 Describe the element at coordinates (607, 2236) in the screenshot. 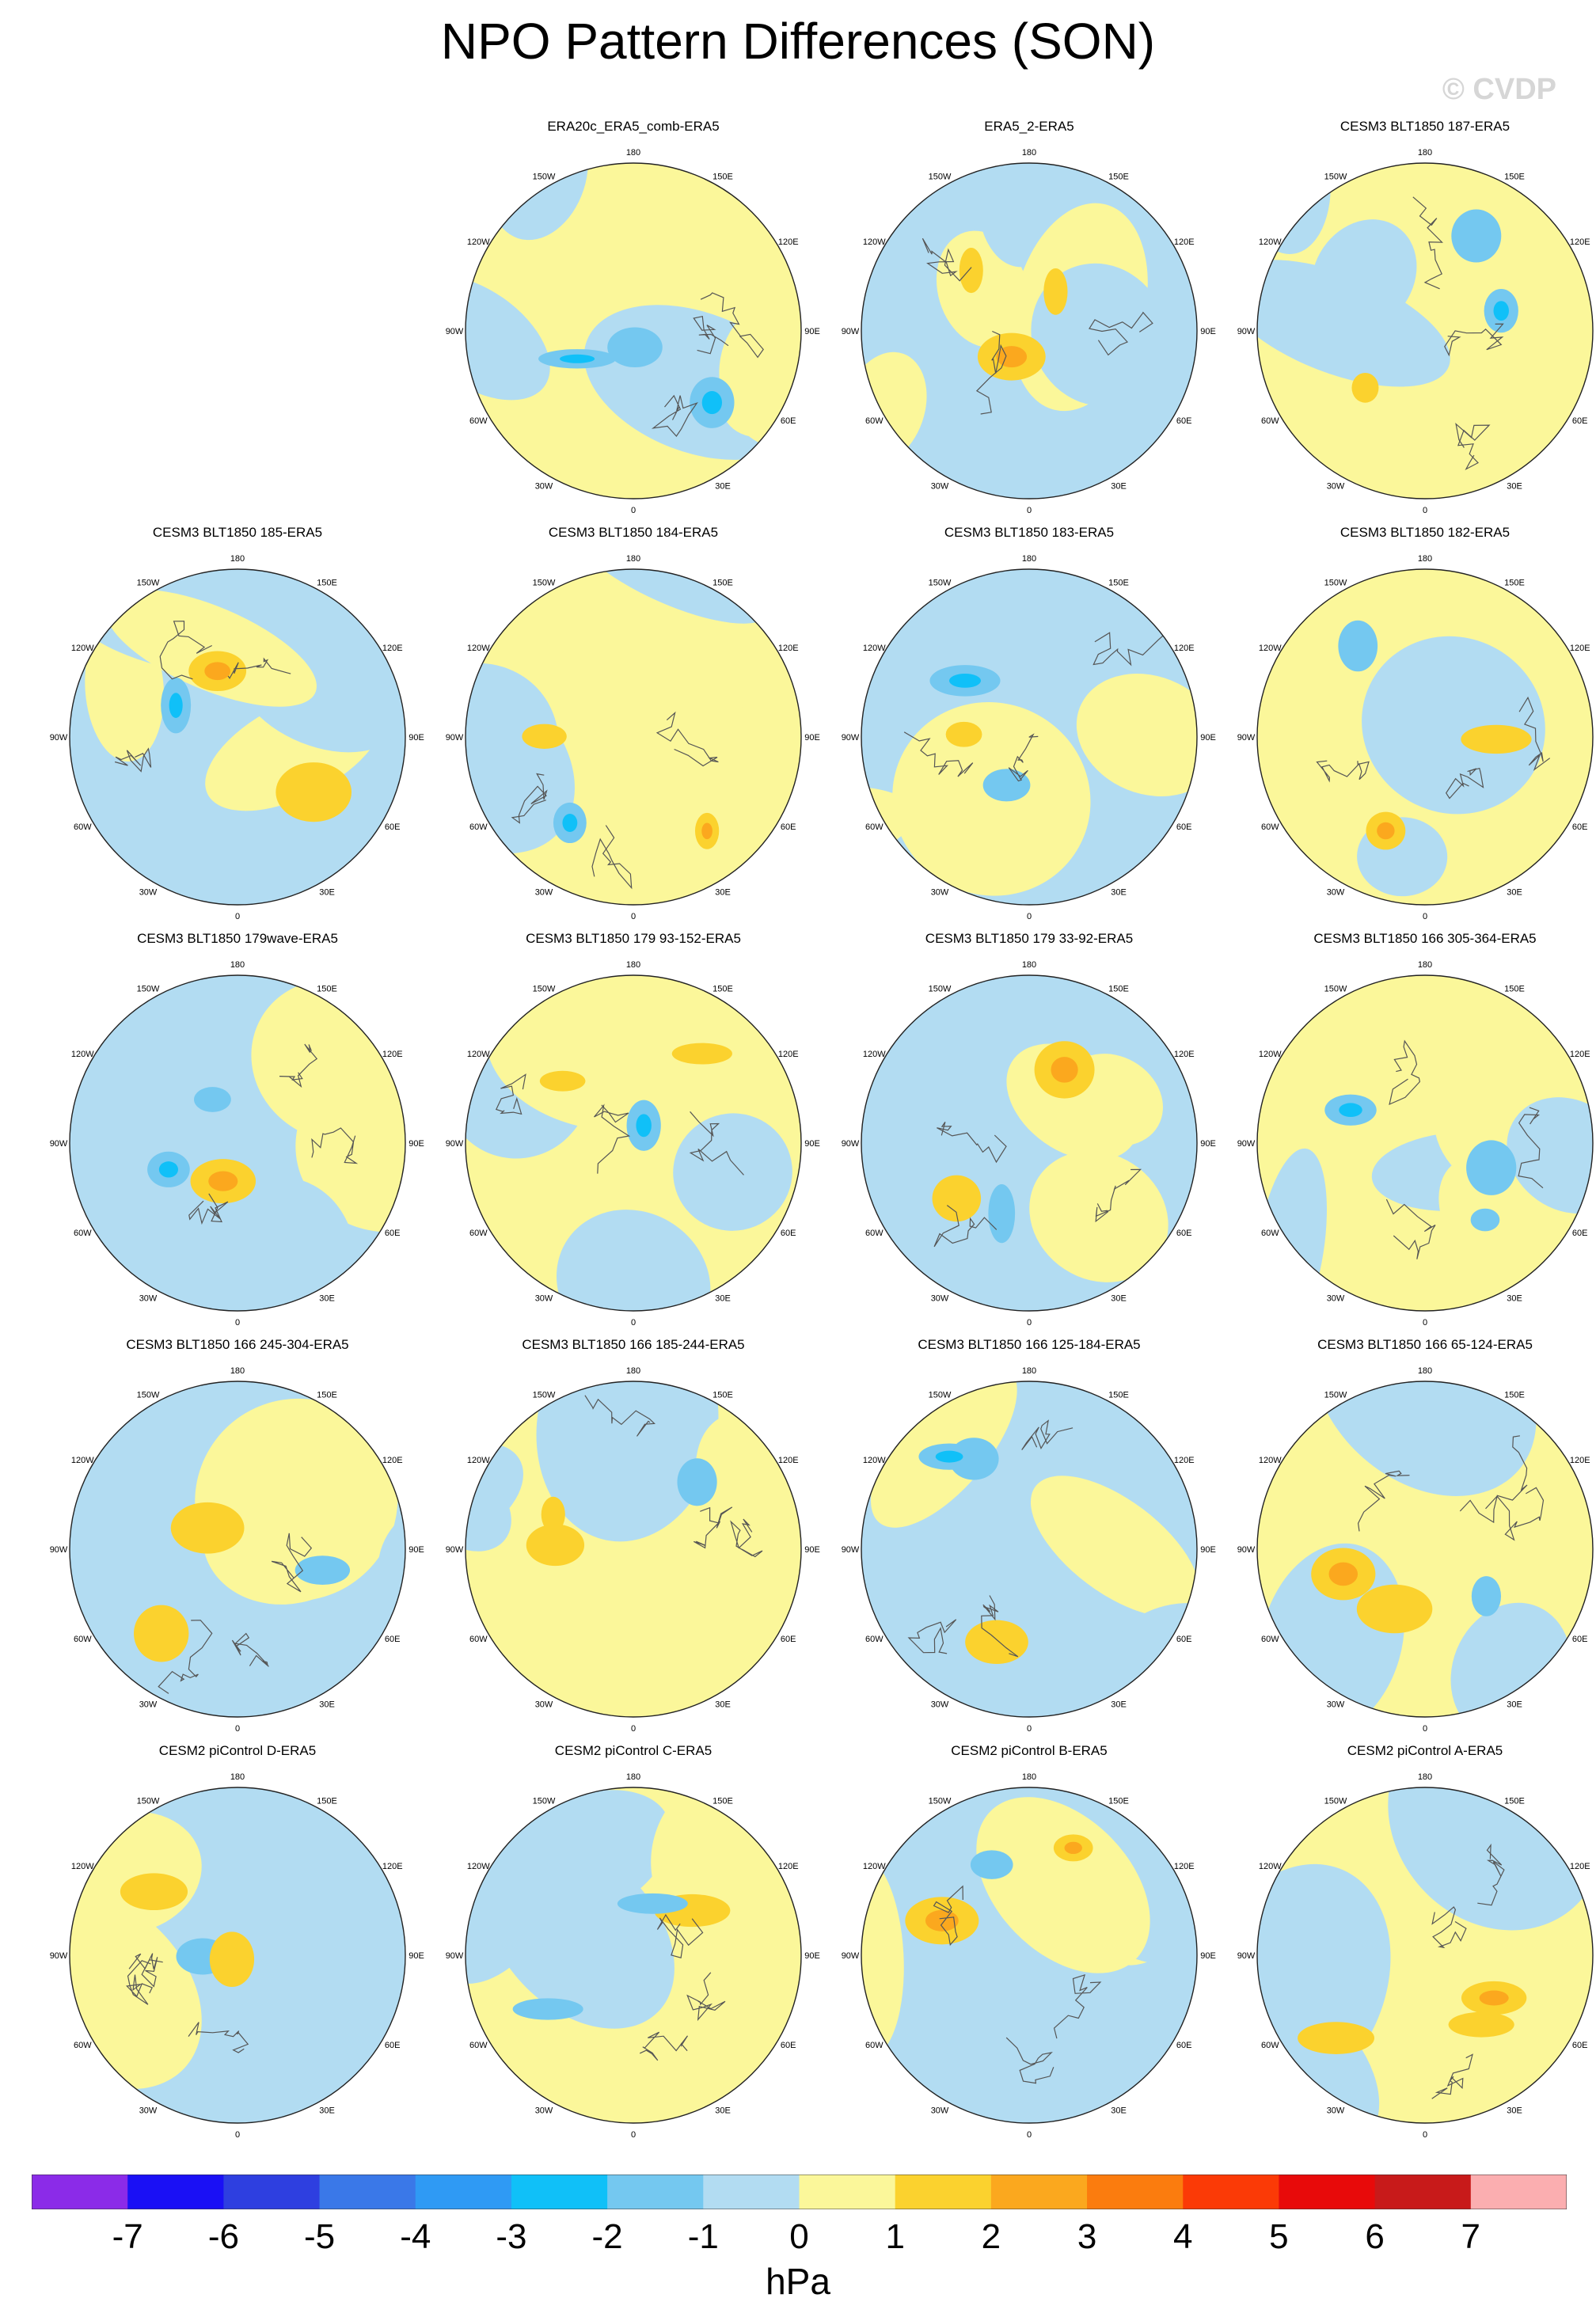

I see `colorbar-tick-label: -2` at that location.